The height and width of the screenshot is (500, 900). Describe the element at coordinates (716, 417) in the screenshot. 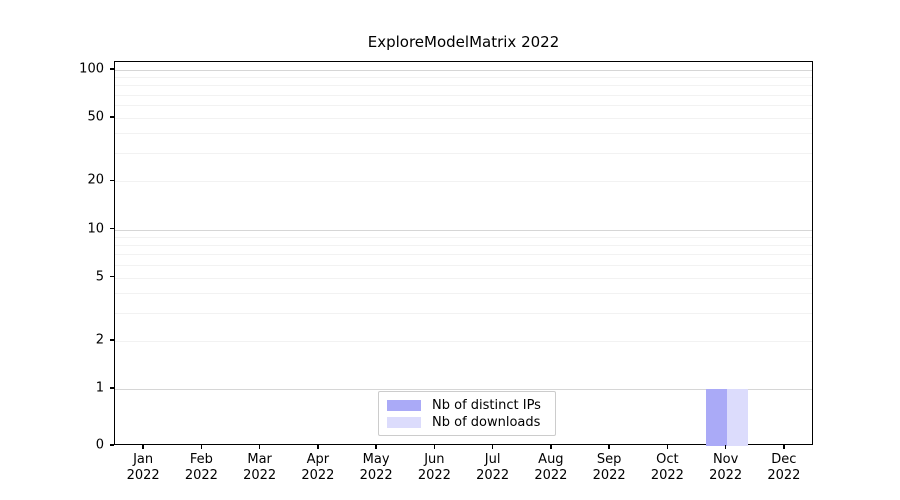

I see `bar-nb-of-distinct-ips-nov-2022` at that location.